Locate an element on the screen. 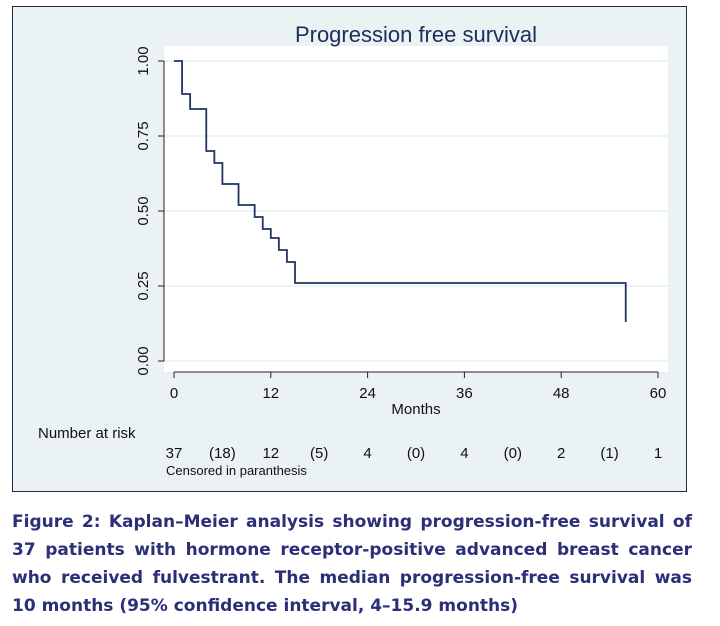  y-tick-label: 0.50 is located at coordinates (143, 210).